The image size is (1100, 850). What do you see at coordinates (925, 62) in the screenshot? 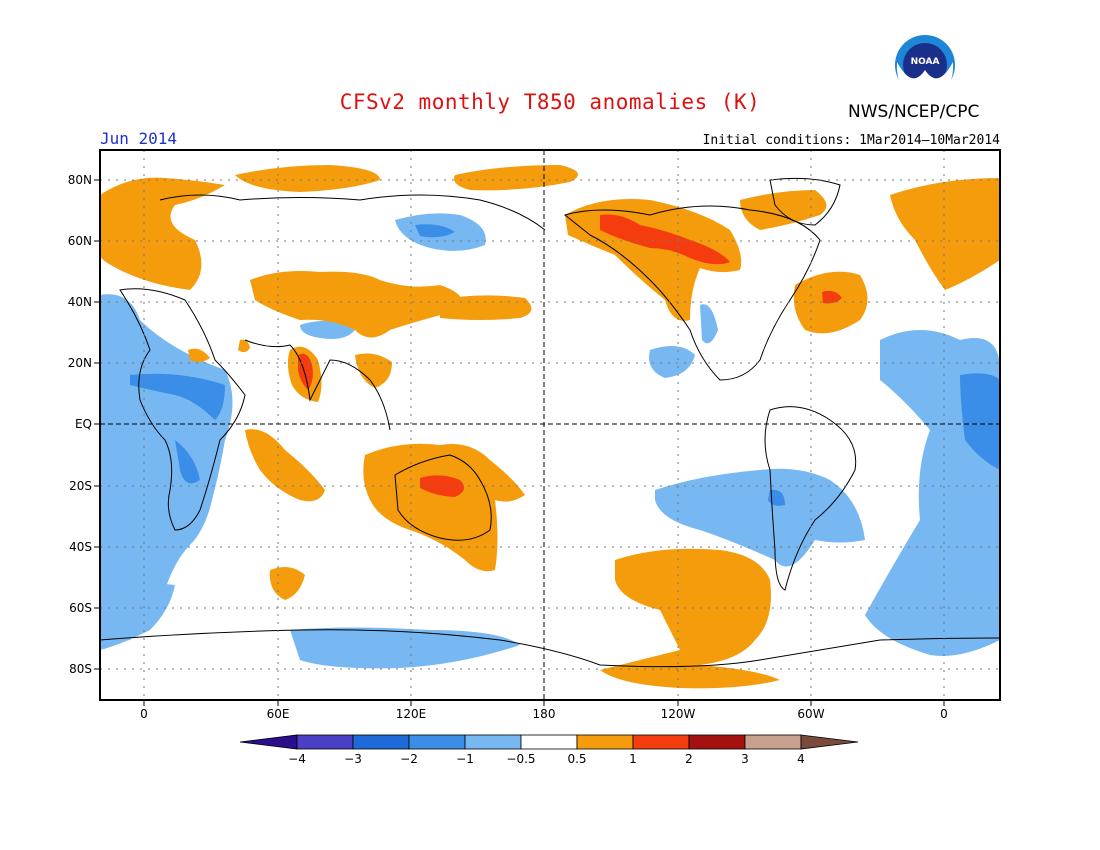
I see `noaa-logo-text: NOAA` at bounding box center [925, 62].